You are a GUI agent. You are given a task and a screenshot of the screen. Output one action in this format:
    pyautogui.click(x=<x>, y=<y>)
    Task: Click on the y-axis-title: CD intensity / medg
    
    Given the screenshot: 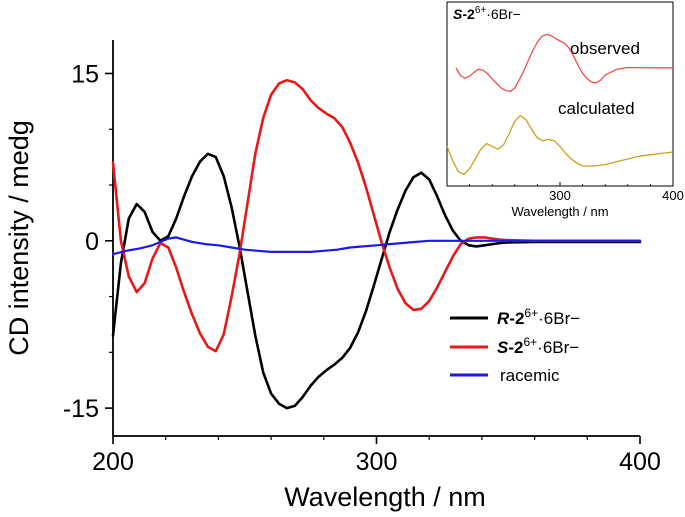 What is the action you would take?
    pyautogui.click(x=19, y=238)
    